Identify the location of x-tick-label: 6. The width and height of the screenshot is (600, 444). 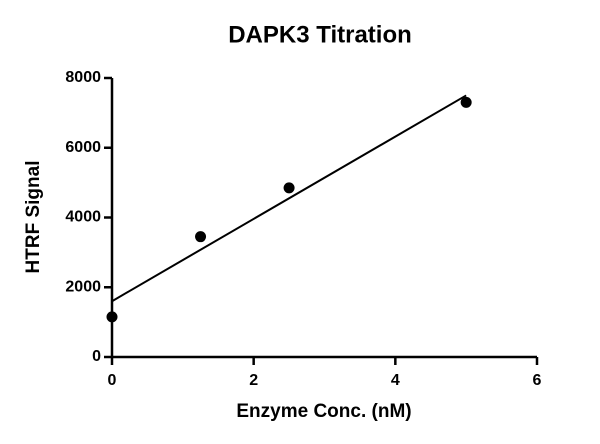
(537, 380).